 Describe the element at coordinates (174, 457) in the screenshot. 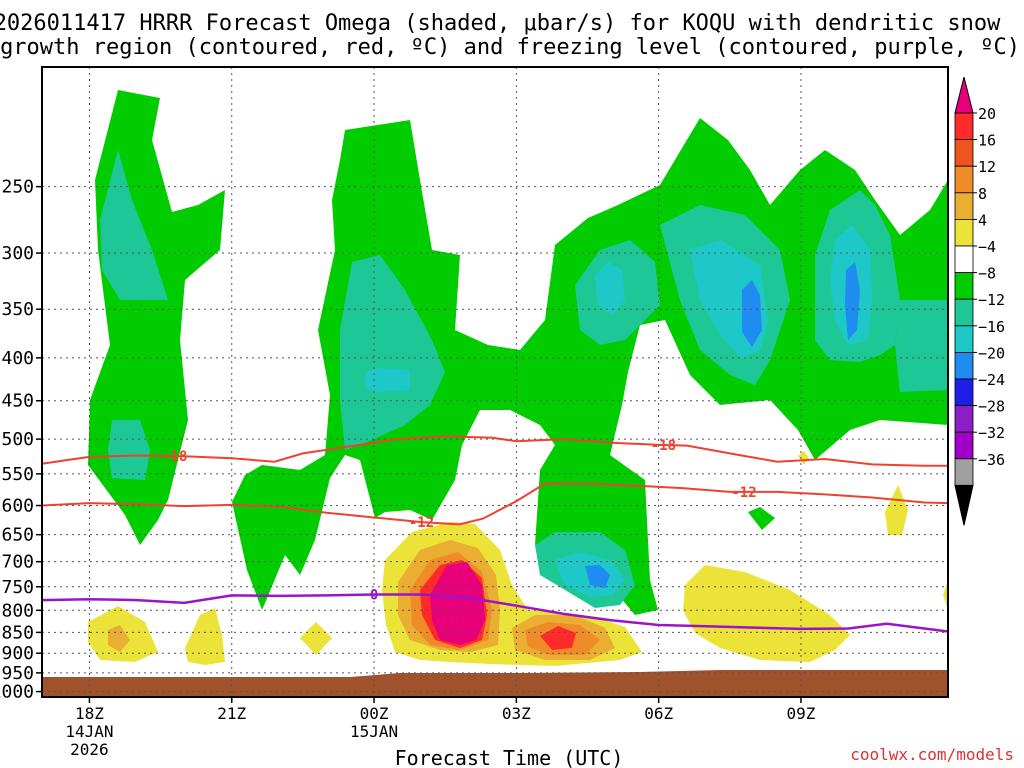

I see `contour-label-dgz-top-0: -18` at that location.